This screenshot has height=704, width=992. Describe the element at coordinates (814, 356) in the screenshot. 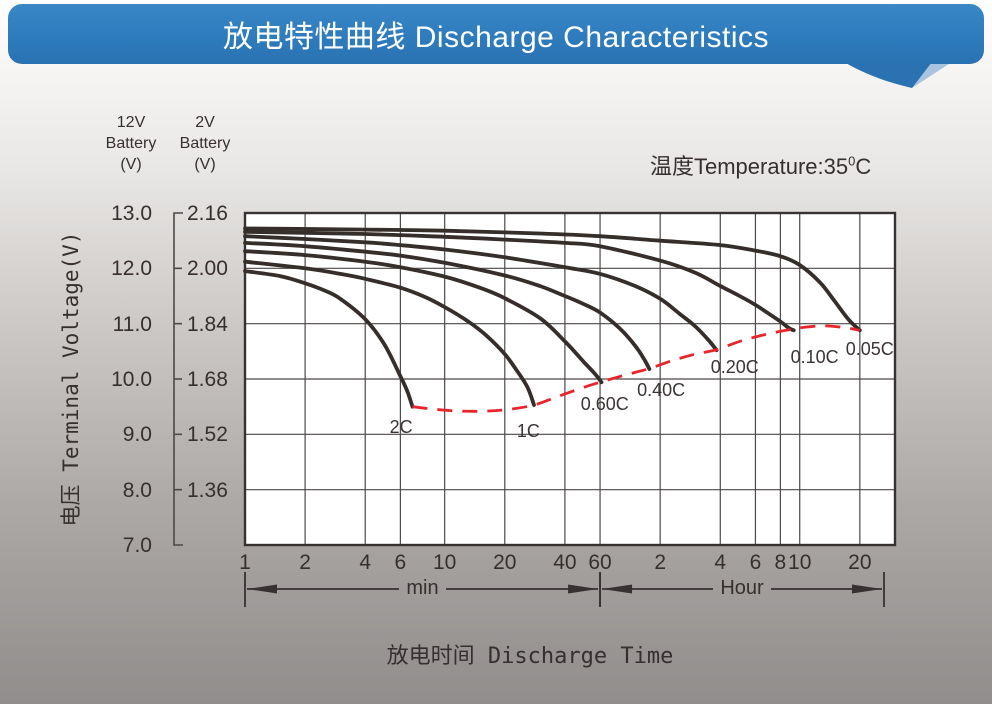

I see `curve-label-0.10C: 0.10C` at that location.